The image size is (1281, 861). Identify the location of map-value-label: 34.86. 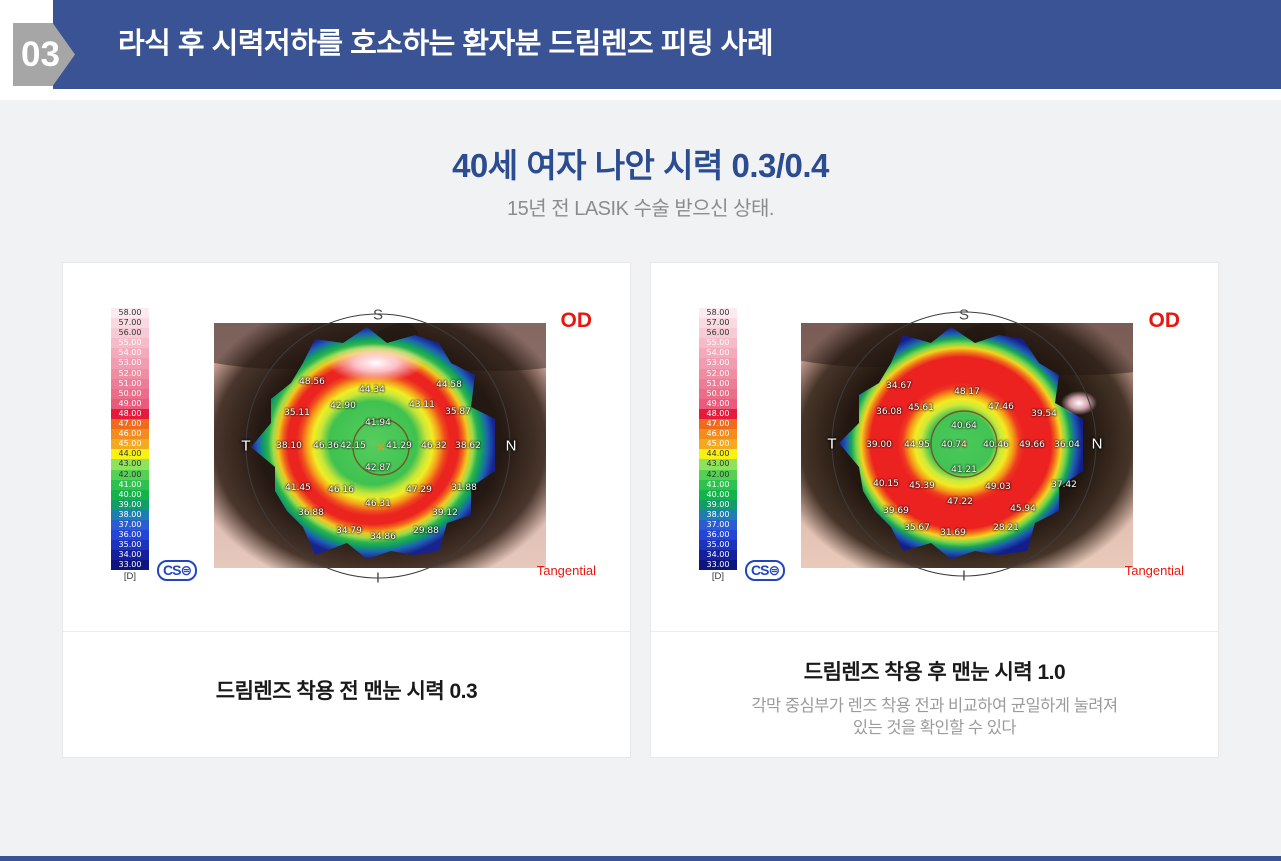
(383, 537).